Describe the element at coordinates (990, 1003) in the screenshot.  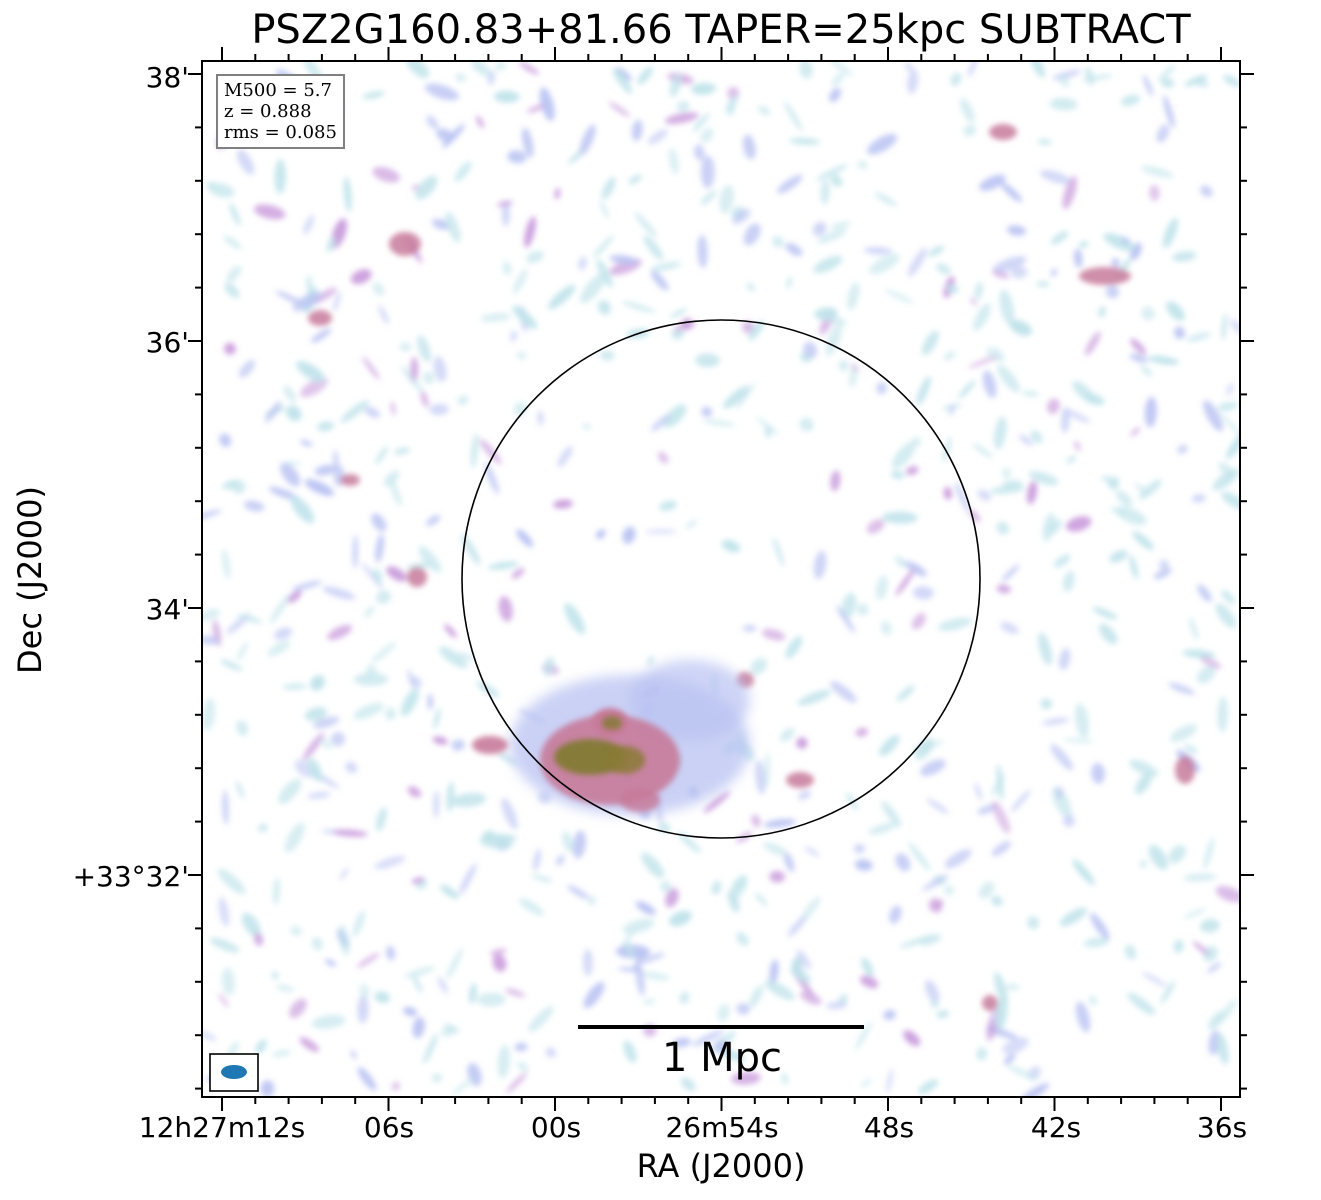
I see `bright-source` at that location.